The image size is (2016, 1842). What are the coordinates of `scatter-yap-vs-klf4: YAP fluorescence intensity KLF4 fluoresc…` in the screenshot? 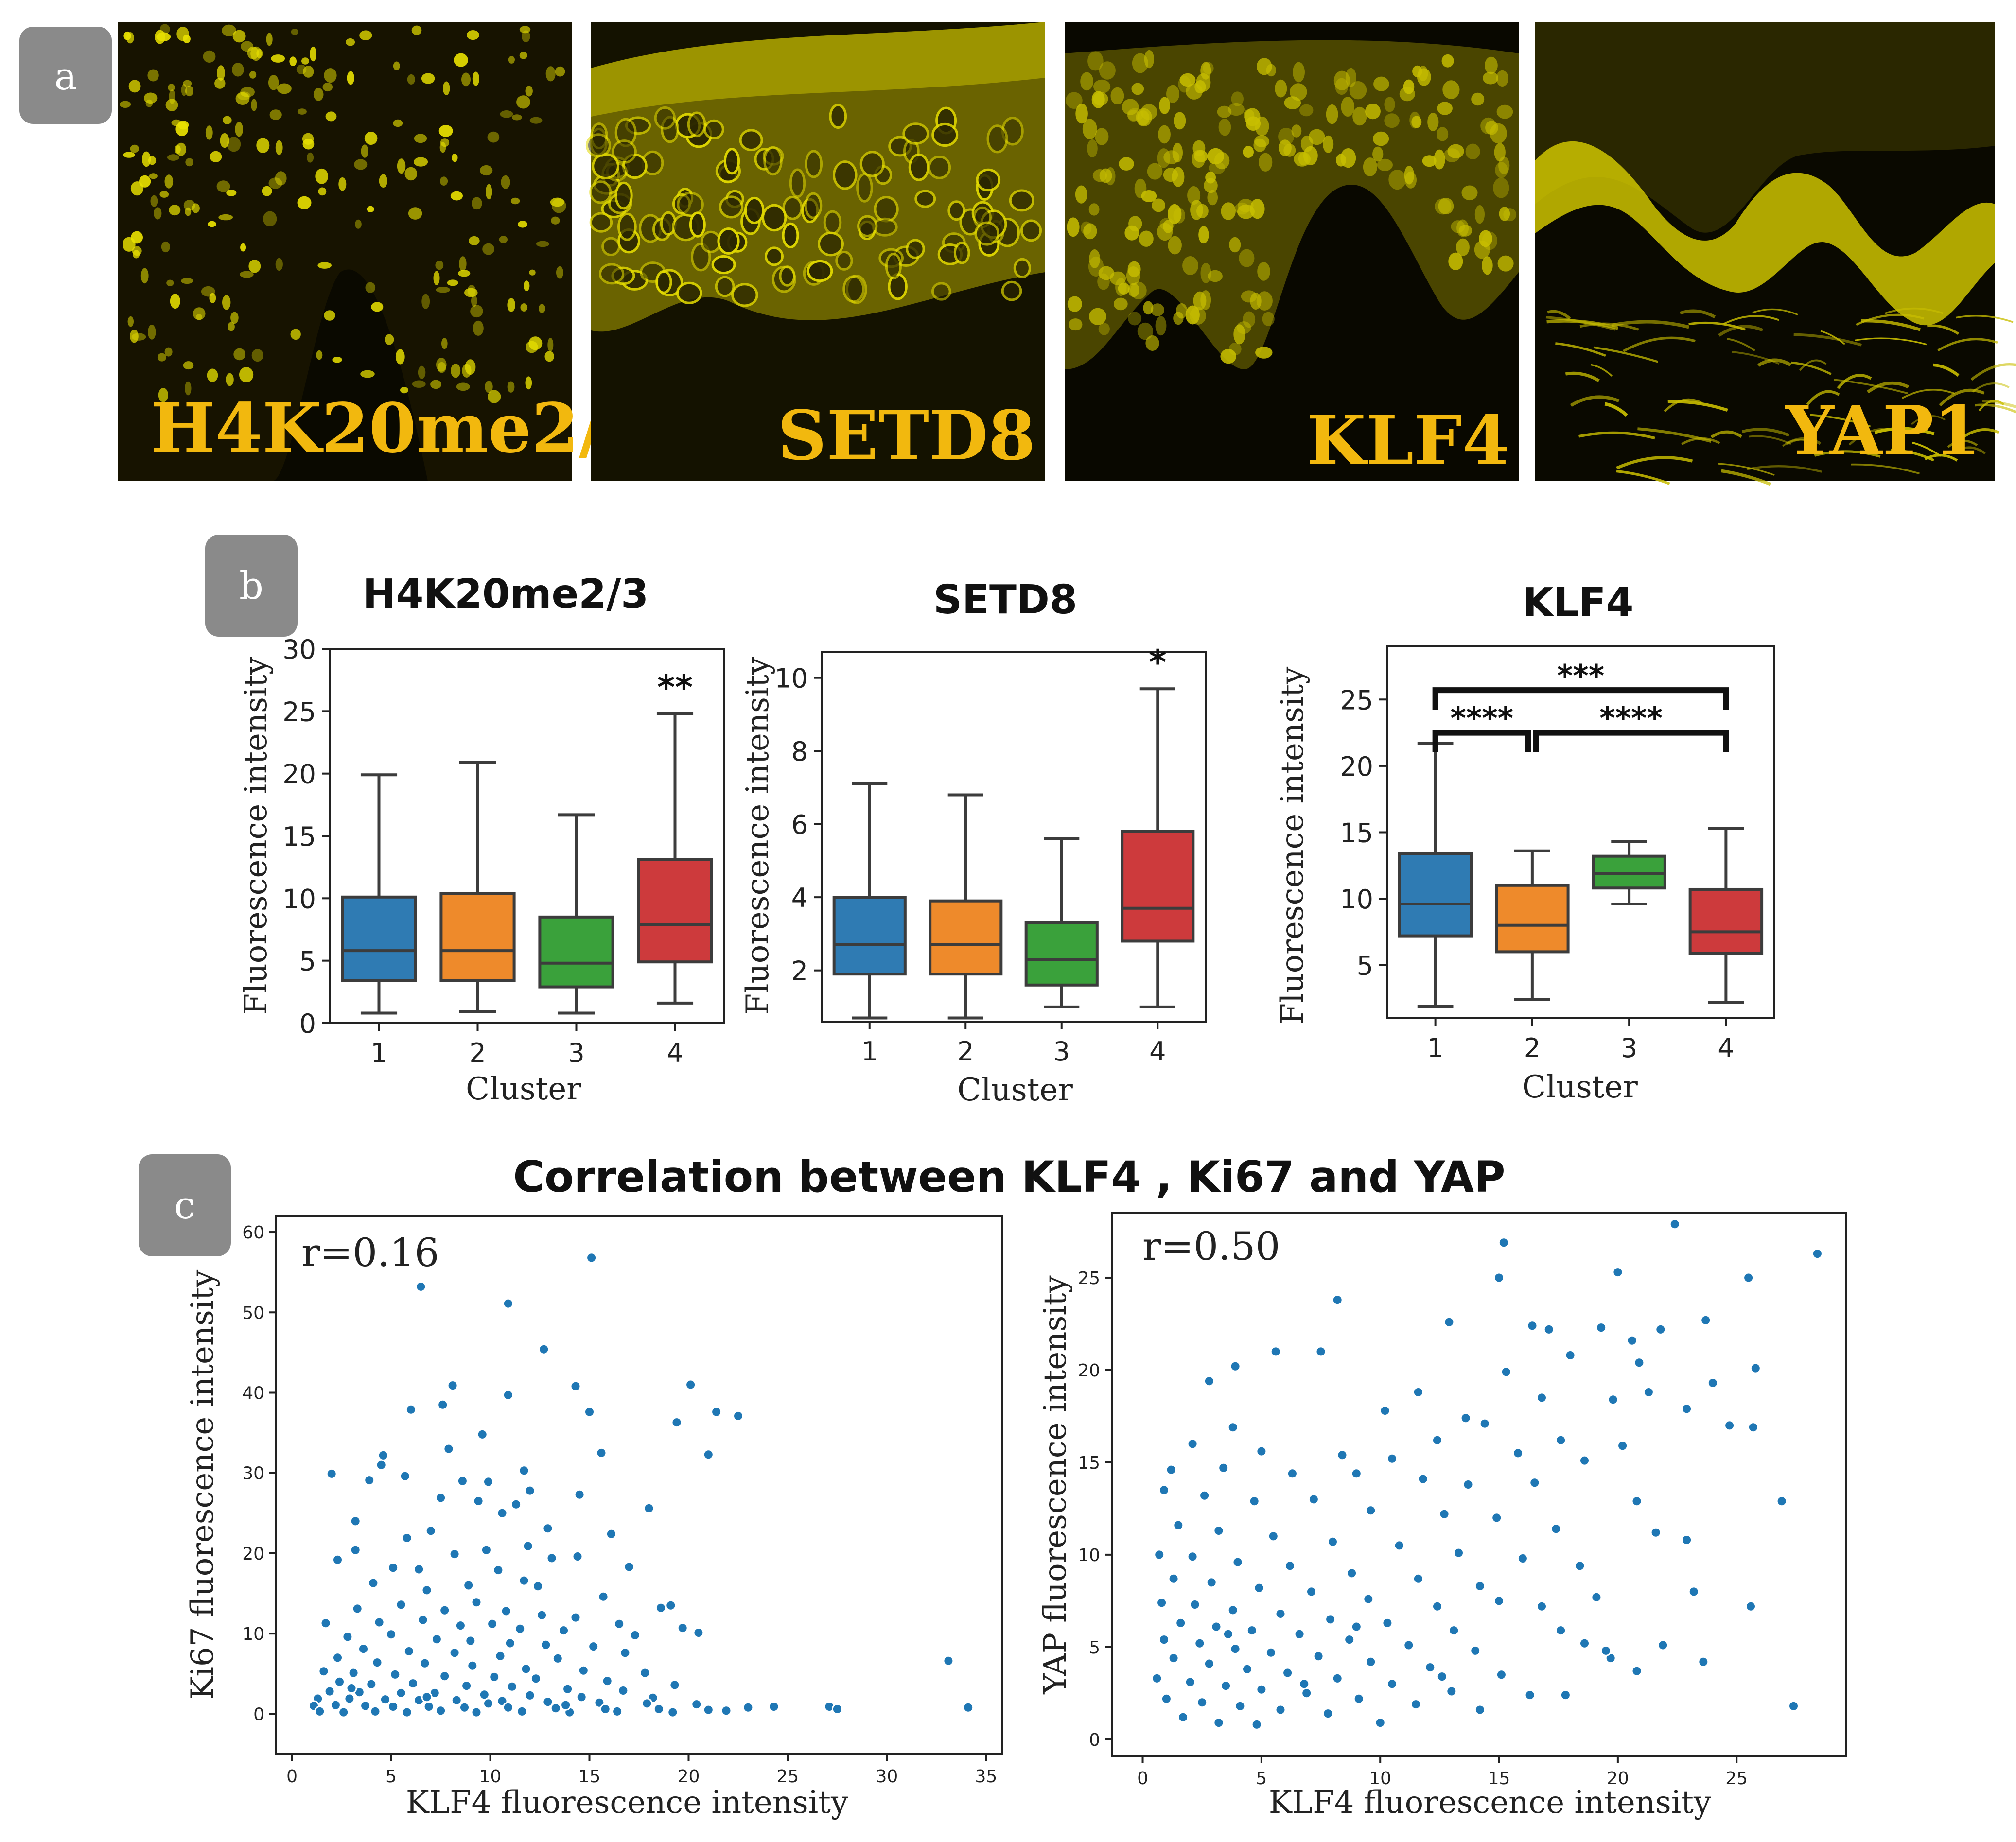 It's located at (1442, 1516).